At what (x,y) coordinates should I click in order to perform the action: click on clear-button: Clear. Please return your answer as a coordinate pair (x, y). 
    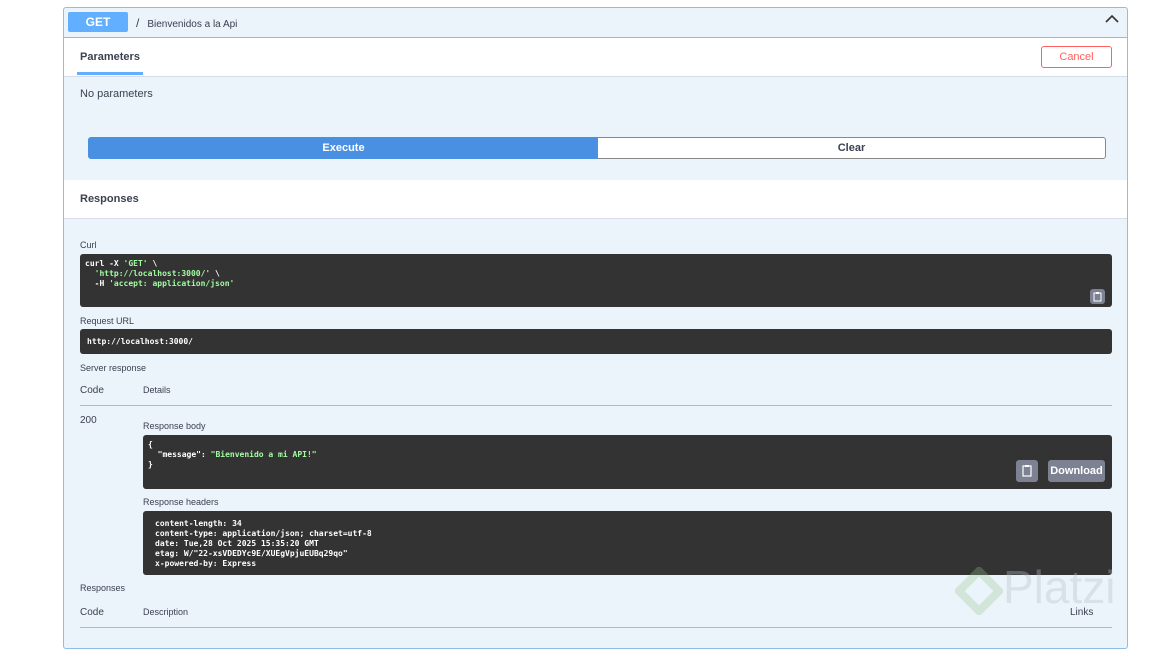
    Looking at the image, I should click on (851, 148).